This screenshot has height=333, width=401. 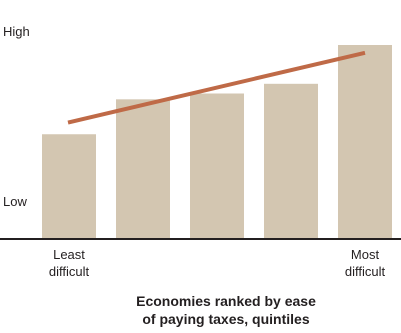 I want to click on x-axis-label-line-1: Economies ranked by ease, so click(x=226, y=301).